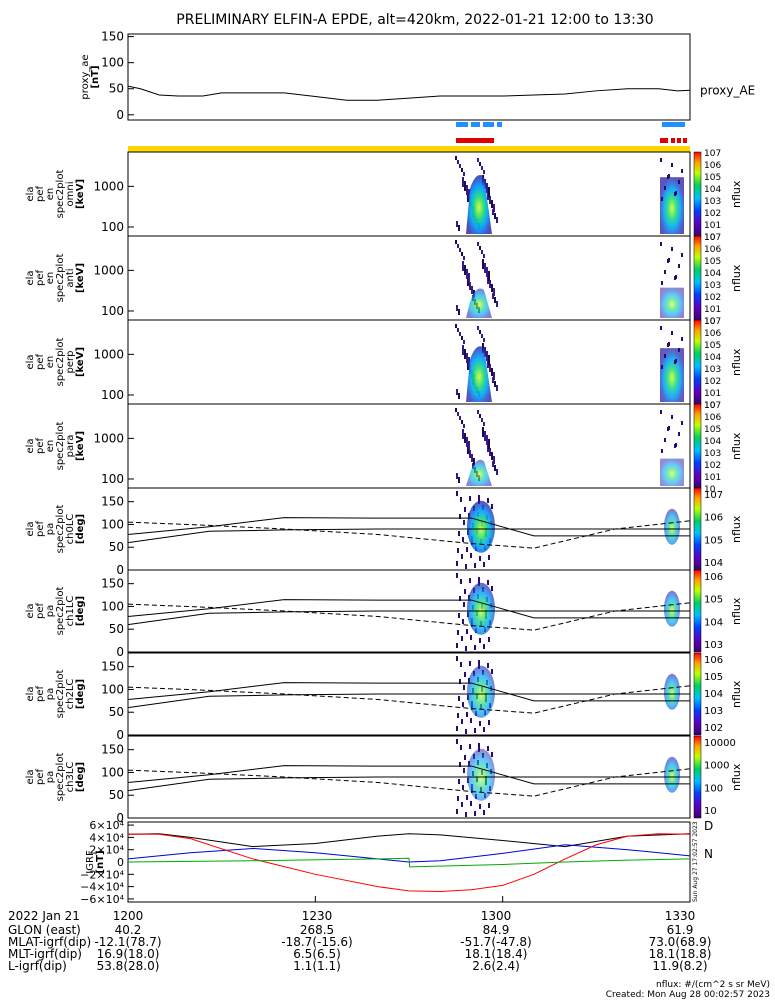  I want to click on igrf-ytick-label-3: 0, so click(120, 862).